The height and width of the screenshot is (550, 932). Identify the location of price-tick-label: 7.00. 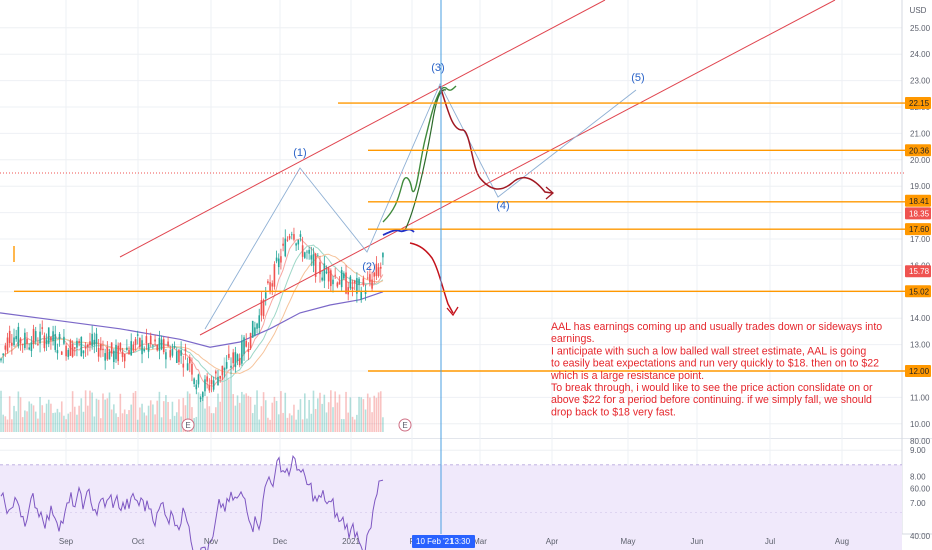
(918, 503).